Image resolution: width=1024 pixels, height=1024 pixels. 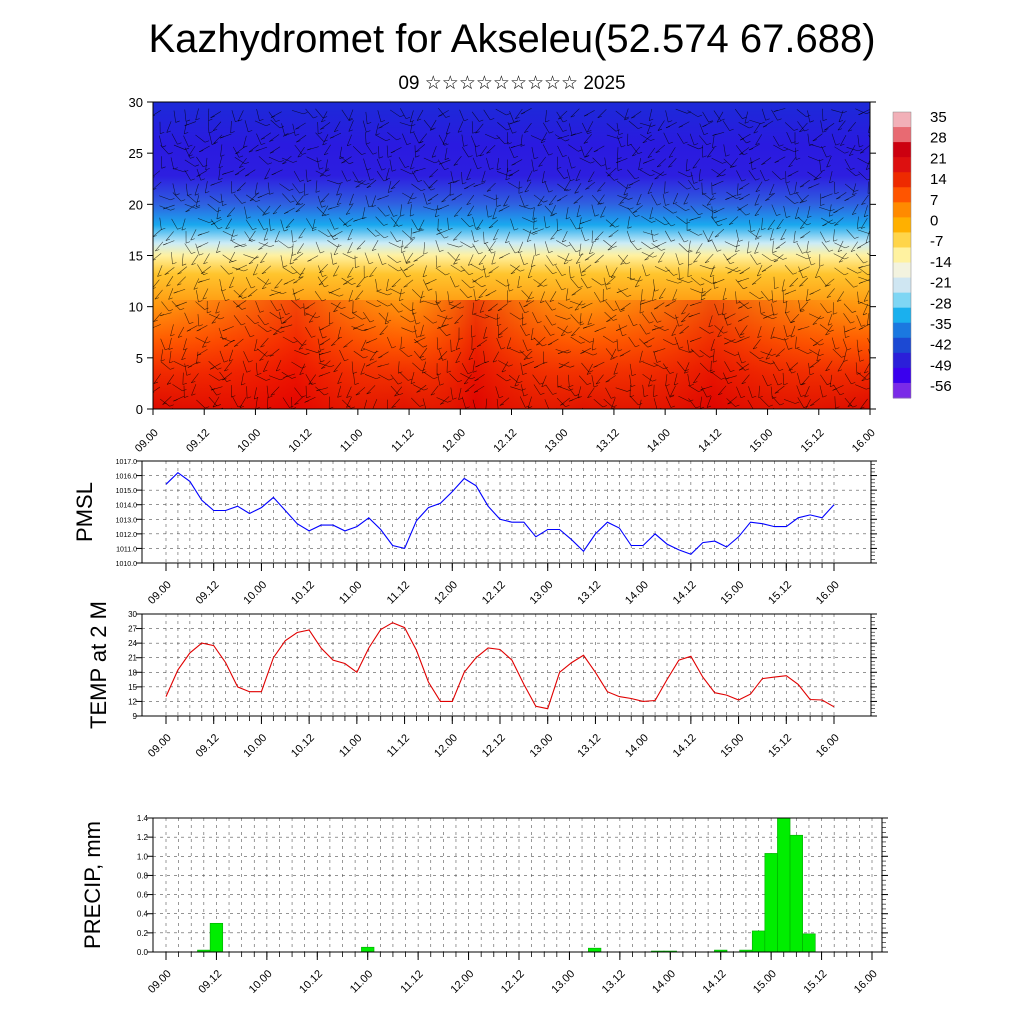 I want to click on cross-section-x-tick-label: 11.00, so click(x=351, y=440).